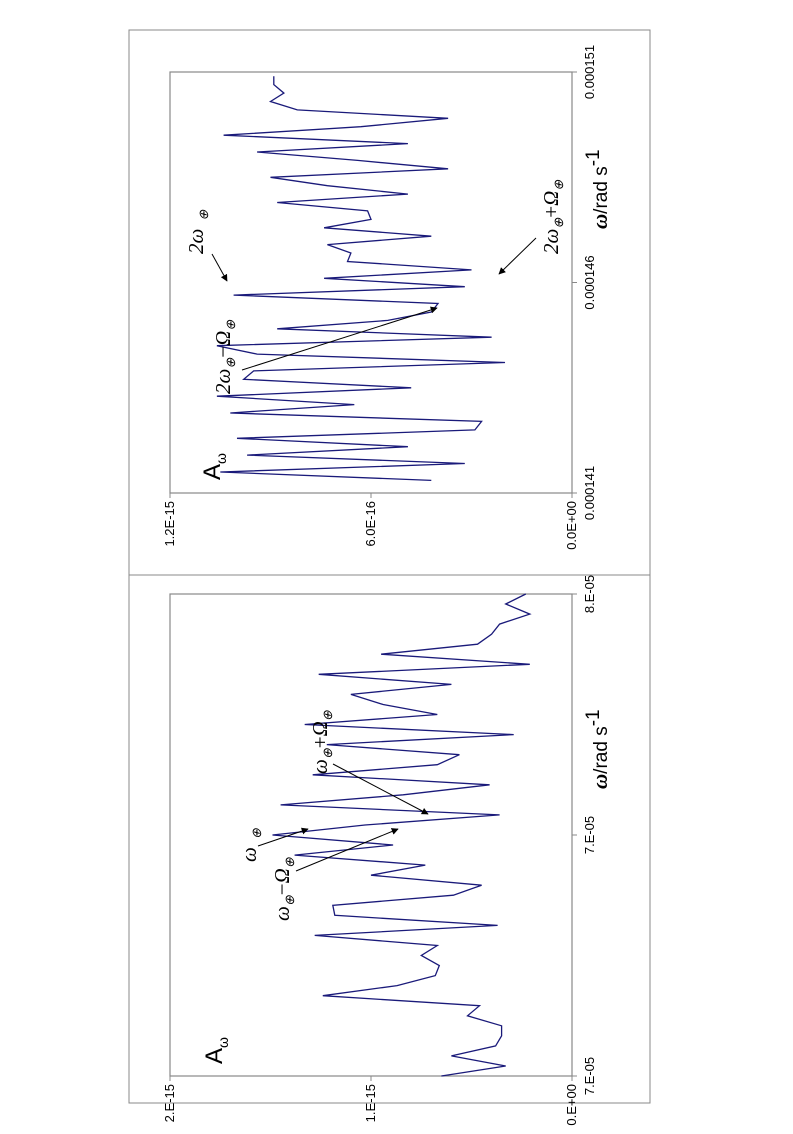 Image resolution: width=793 pixels, height=1134 pixels. Describe the element at coordinates (597, 749) in the screenshot. I see `x-axis-title-lower: ω/rad s-1` at that location.